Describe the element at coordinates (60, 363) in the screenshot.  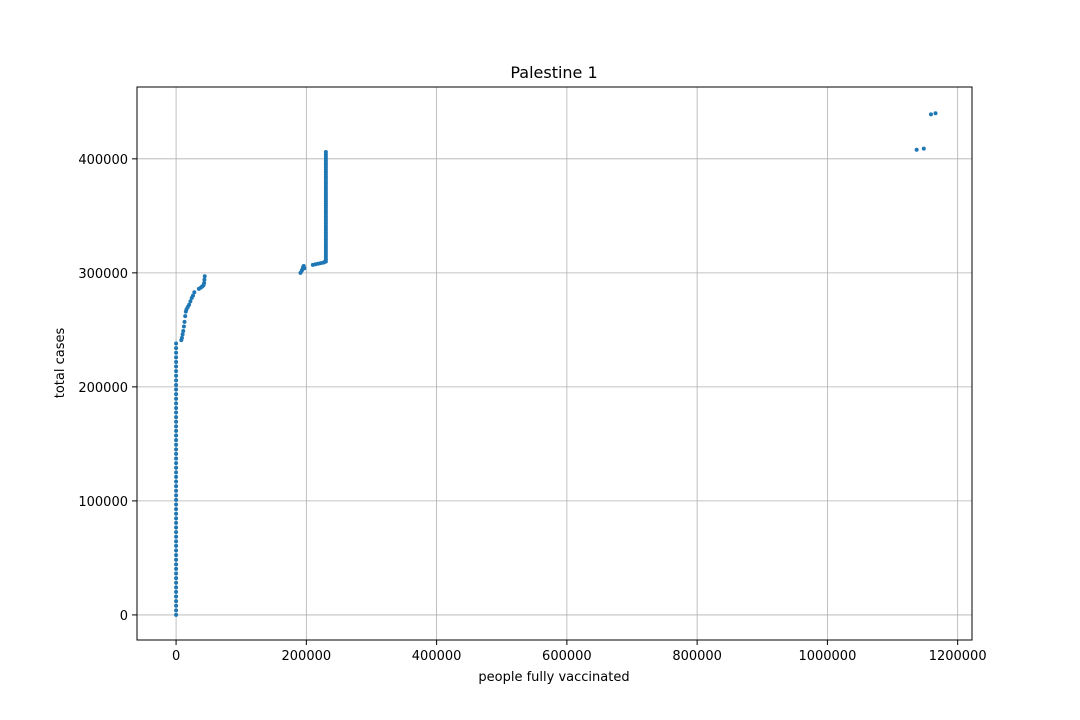
I see `y-axis-label: total cases` at that location.